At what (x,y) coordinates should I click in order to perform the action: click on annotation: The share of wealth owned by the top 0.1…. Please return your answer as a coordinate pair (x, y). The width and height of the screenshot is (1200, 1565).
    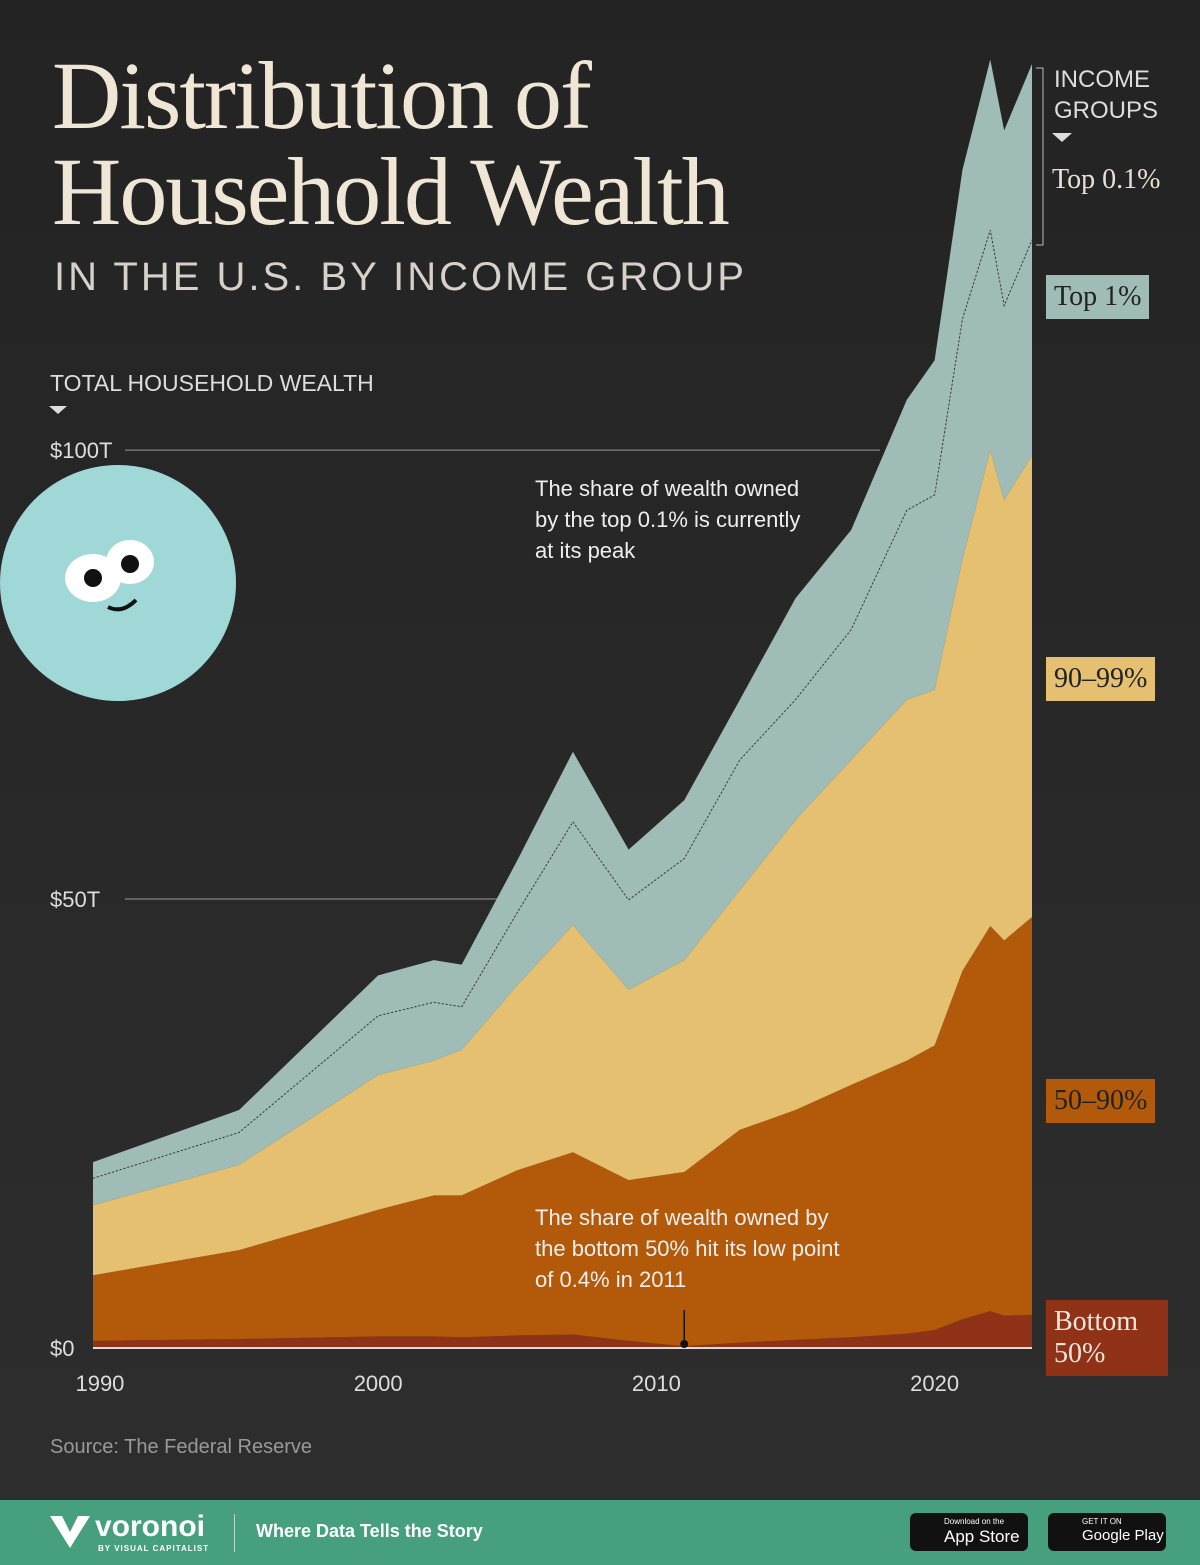
    Looking at the image, I should click on (668, 519).